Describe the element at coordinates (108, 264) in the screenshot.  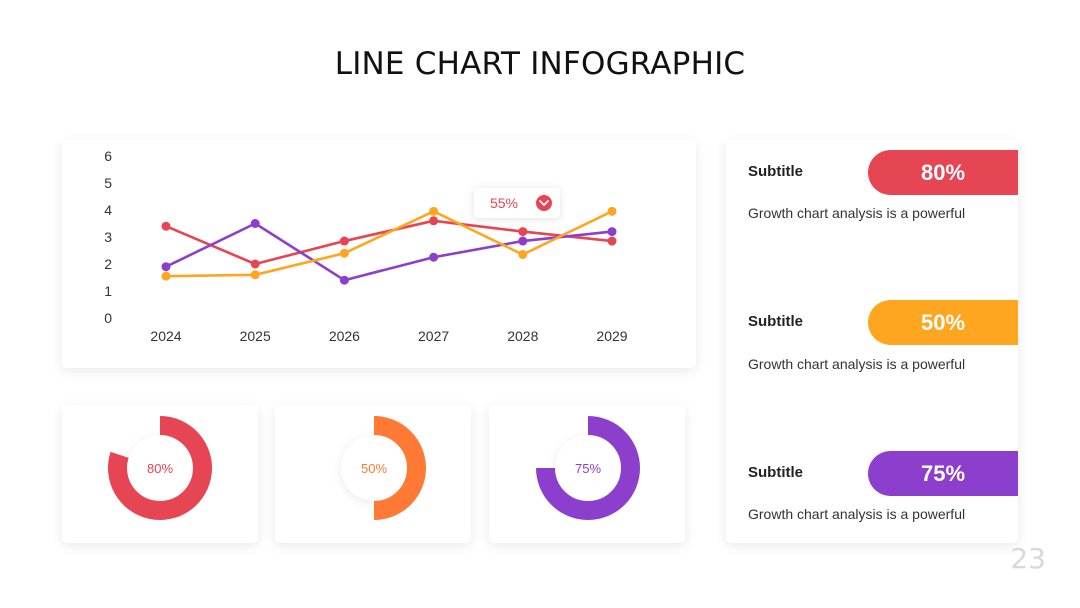
I see `y-tick-label: 2` at that location.